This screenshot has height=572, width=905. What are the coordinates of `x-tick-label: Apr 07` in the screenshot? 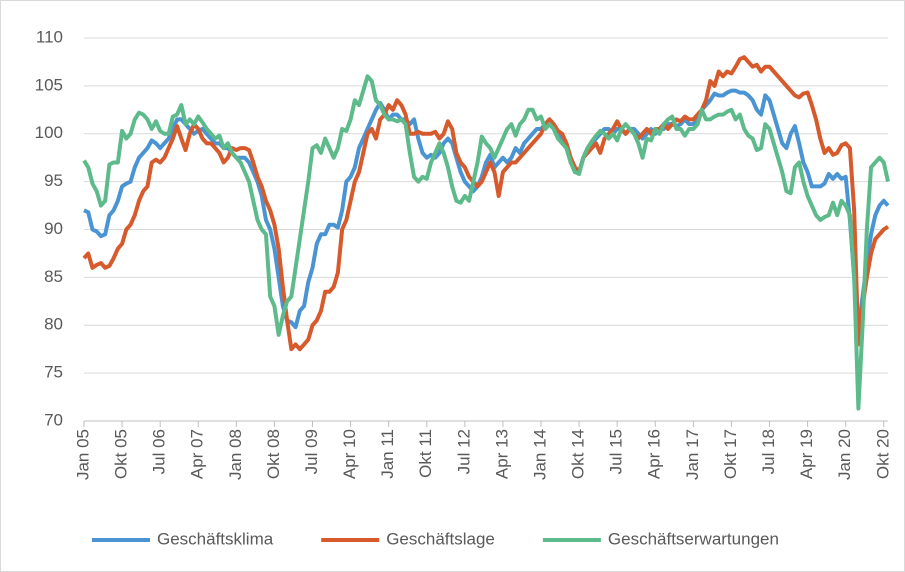 It's located at (197, 454).